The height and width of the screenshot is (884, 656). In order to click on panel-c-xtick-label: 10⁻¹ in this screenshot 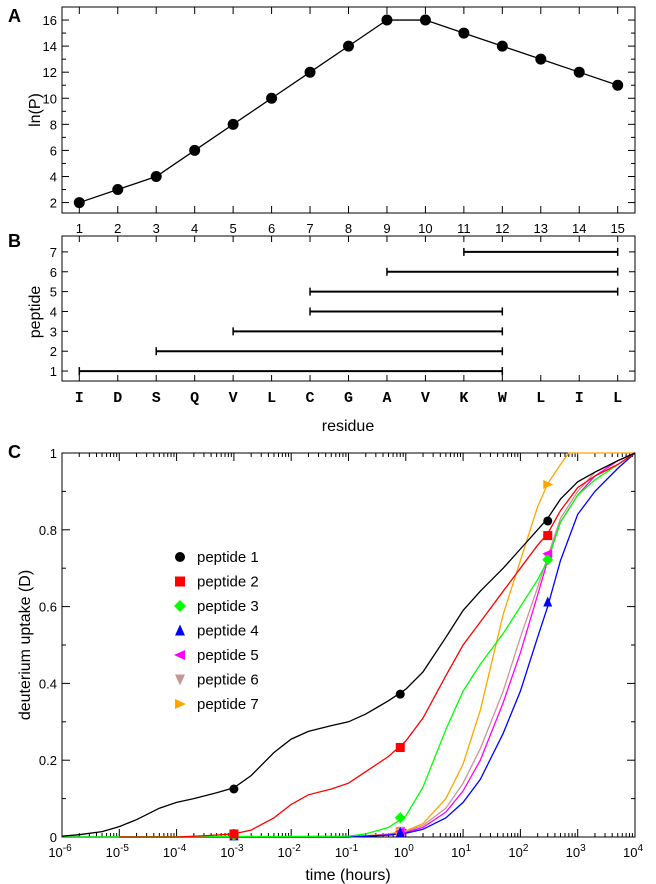, I will do `click(347, 851)`.